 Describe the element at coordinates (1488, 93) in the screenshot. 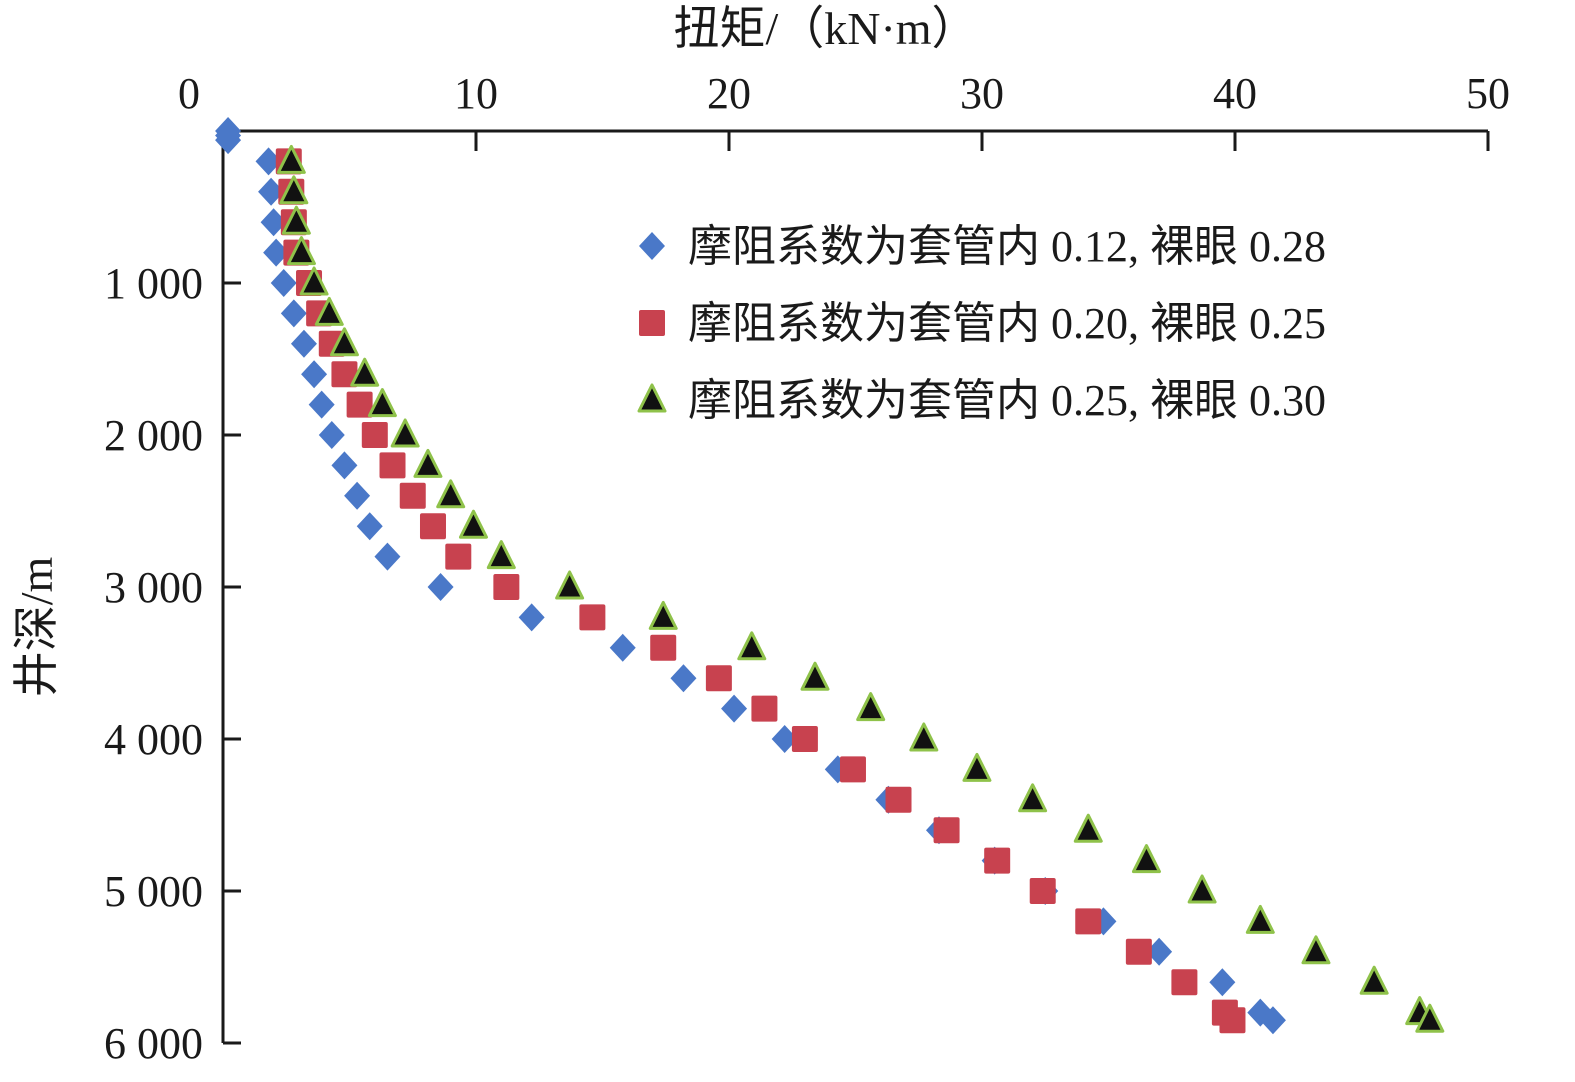

I see `x-tick-label: 50` at that location.